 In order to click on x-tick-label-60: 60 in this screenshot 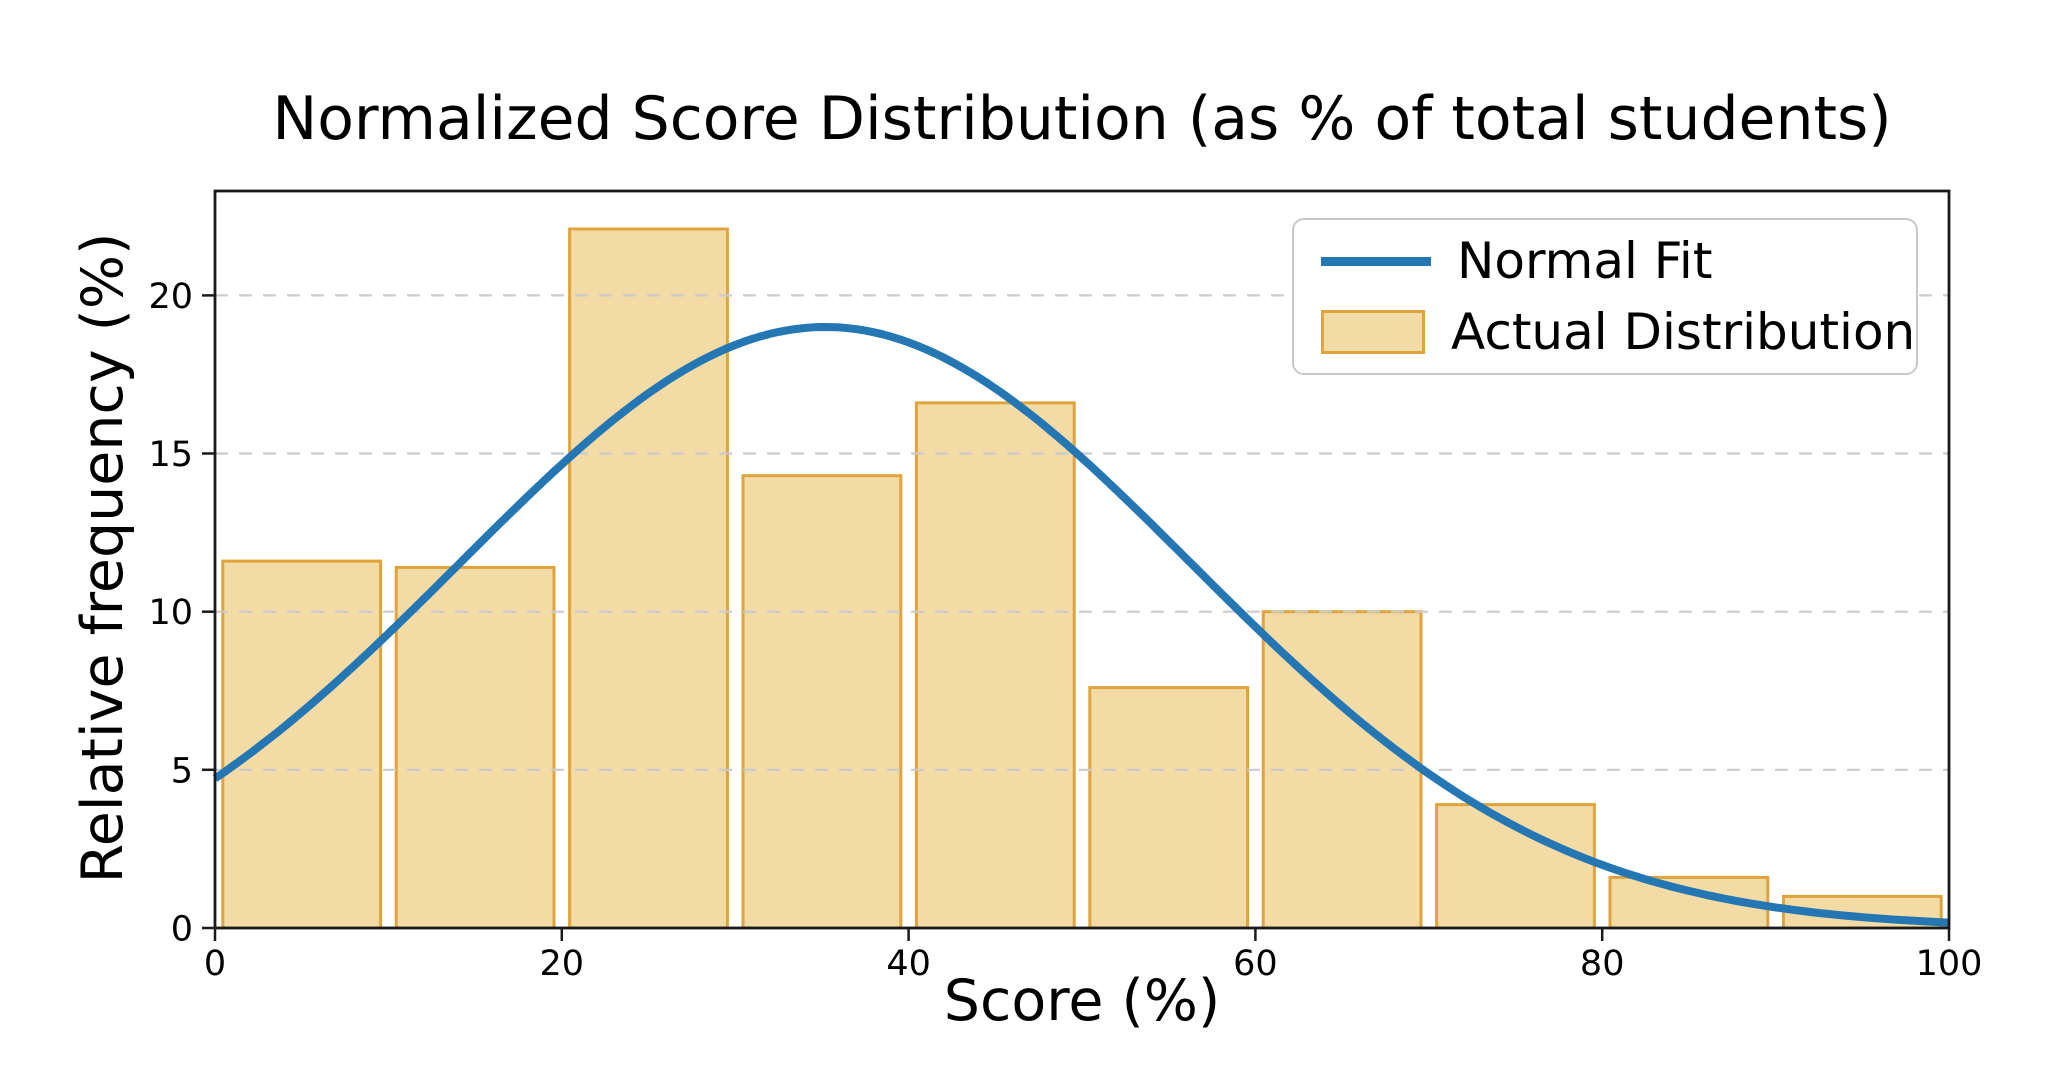, I will do `click(1255, 964)`.